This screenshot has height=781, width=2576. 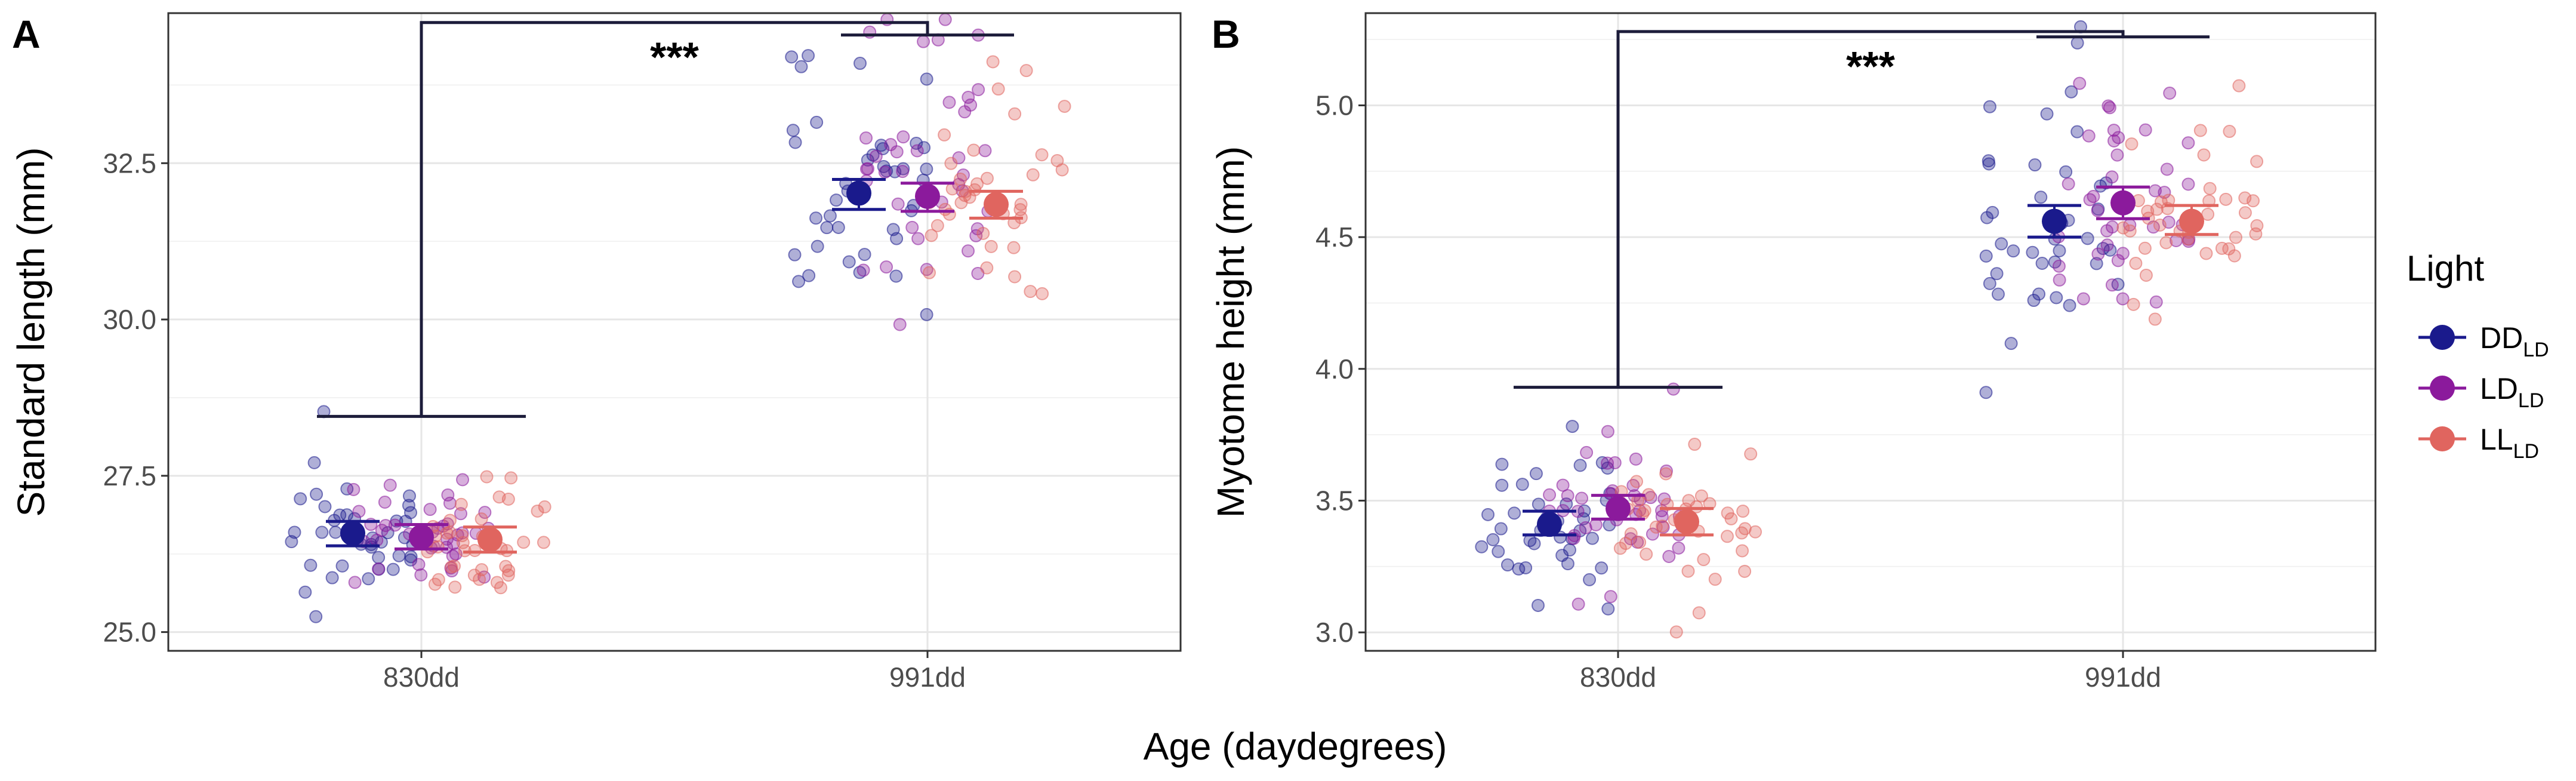 I want to click on legend-label-subscript: LD, so click(x=2526, y=451).